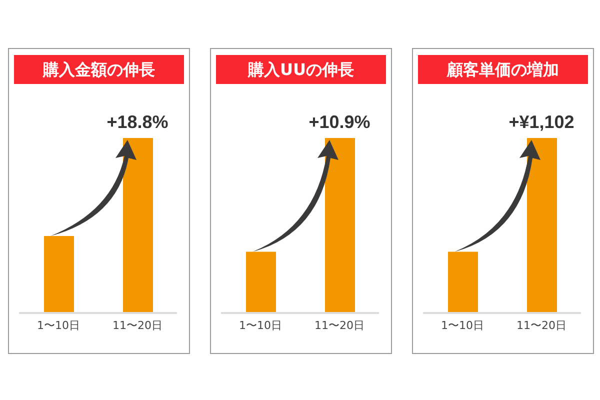 This screenshot has height=400, width=600. Describe the element at coordinates (503, 69) in the screenshot. I see `chart-title: 顧客単価の増加` at that location.